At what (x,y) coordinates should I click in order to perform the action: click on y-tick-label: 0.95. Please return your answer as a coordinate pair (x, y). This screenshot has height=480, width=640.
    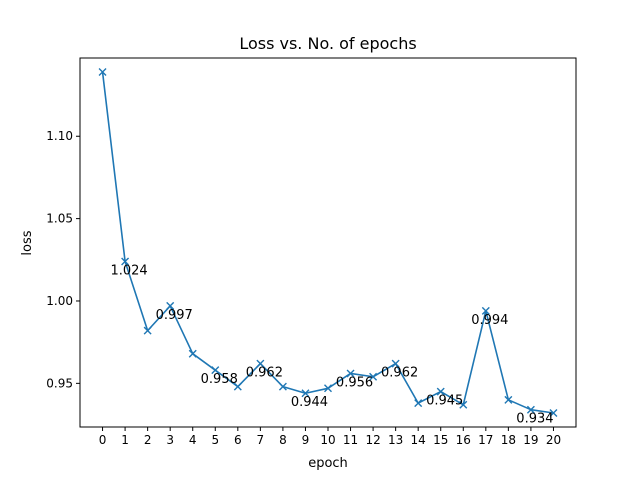
    Looking at the image, I should click on (59, 383).